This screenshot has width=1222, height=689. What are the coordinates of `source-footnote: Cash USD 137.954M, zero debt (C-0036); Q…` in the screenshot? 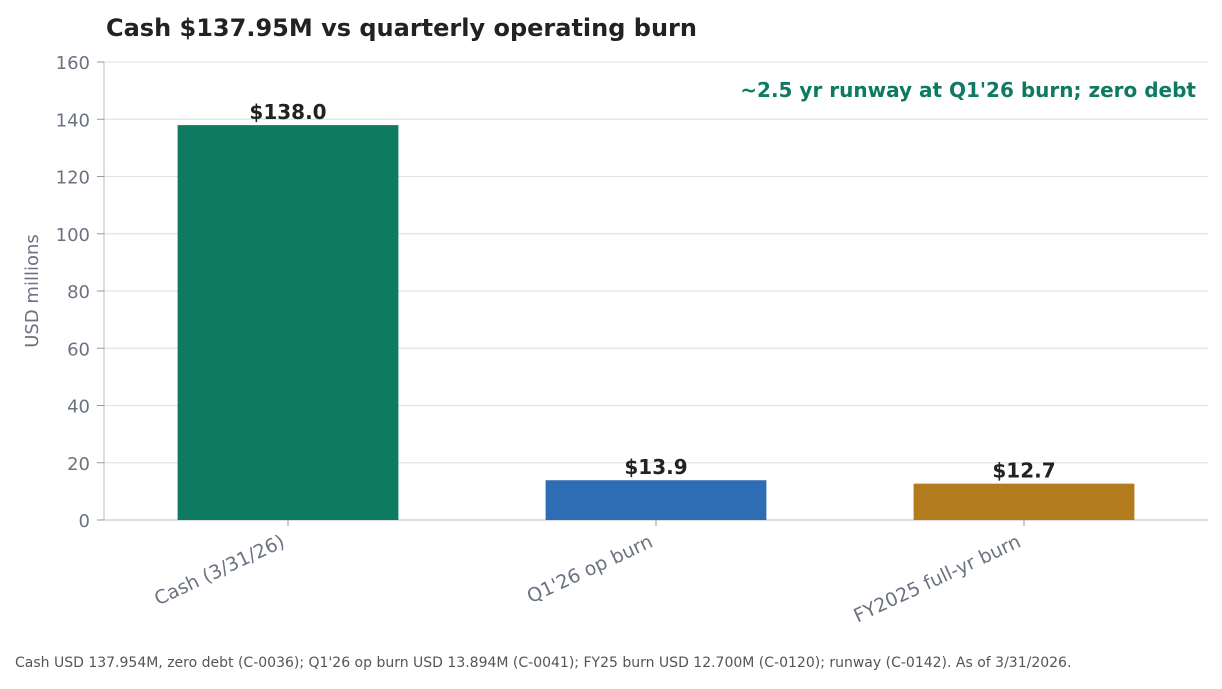 It's located at (543, 663).